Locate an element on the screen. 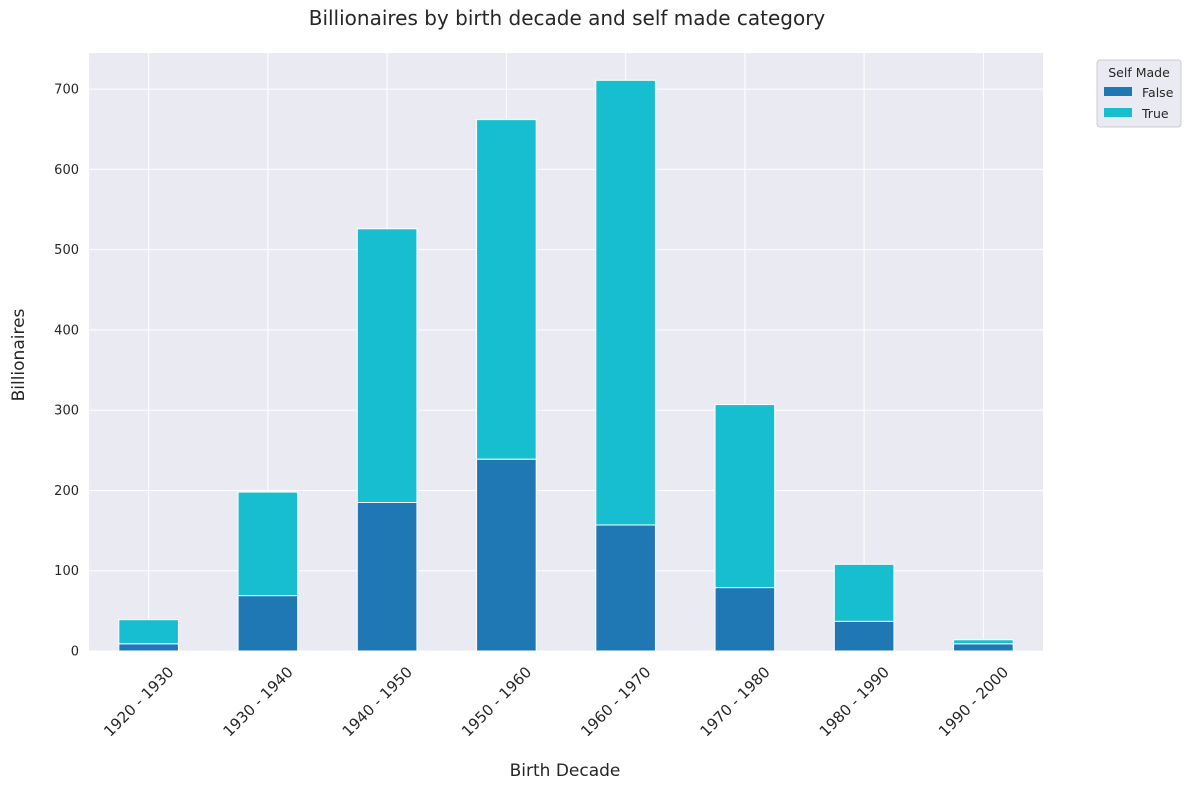  legend-swatch-true is located at coordinates (1118, 112).